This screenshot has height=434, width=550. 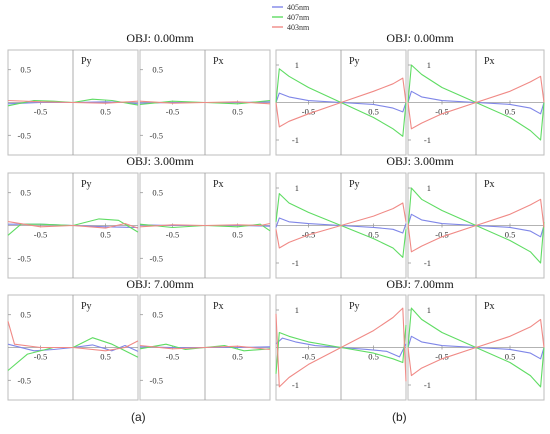 I want to click on panels_a-row0-plot-Py: 0.5 -0.5 -0.5 0.5 Py, so click(x=73, y=102).